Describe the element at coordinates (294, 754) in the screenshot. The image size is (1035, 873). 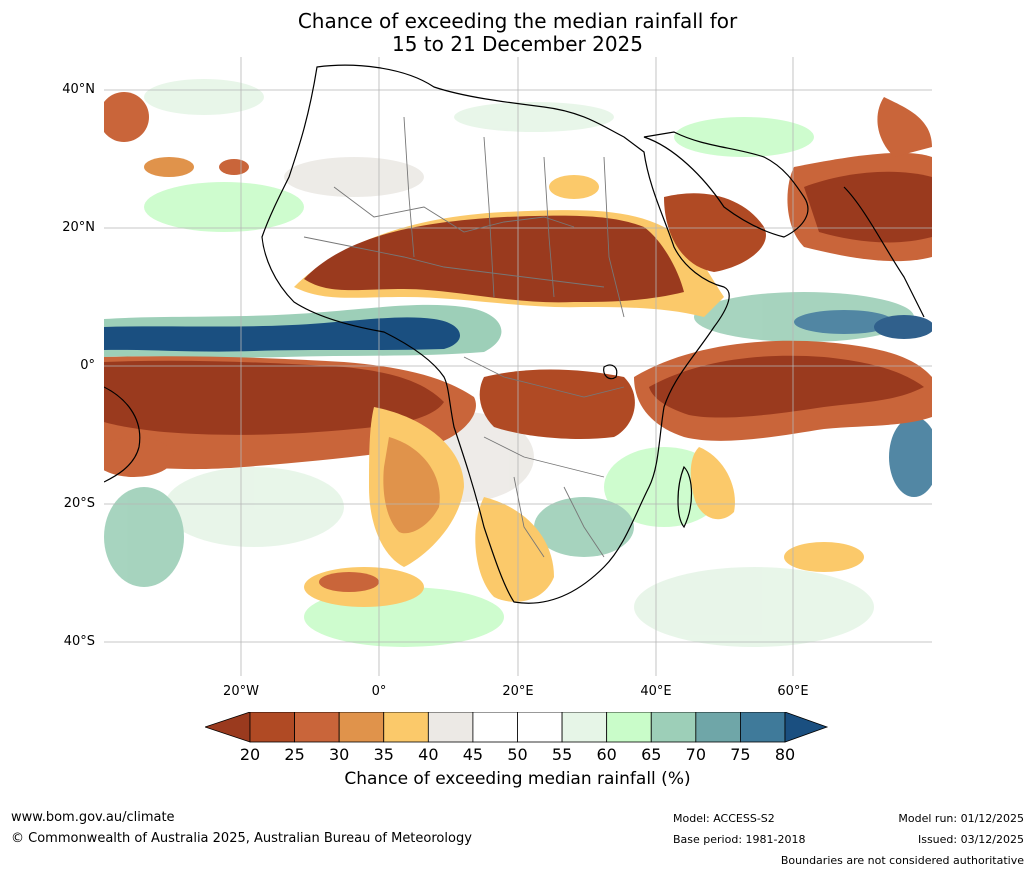
I see `colorbar-tick-label: 25` at that location.